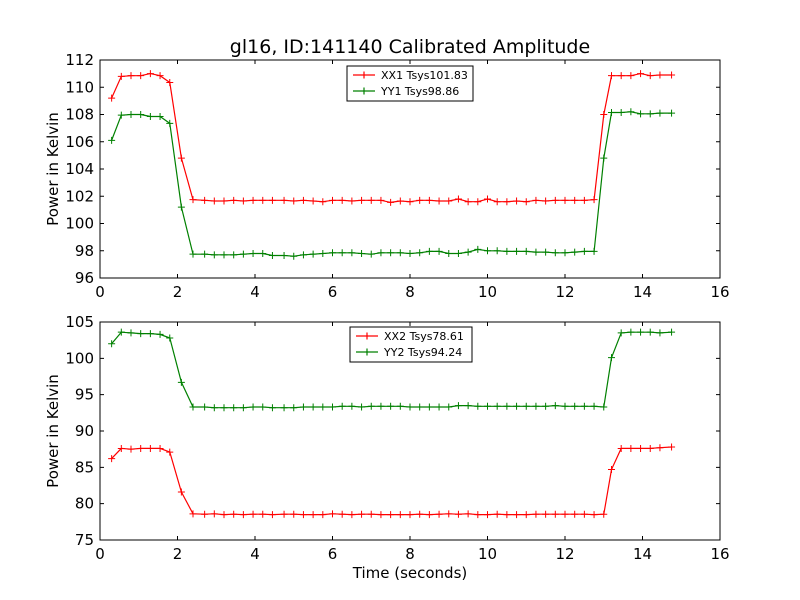 This screenshot has width=800, height=600. Describe the element at coordinates (100, 554) in the screenshot. I see `x-tick-label-1-0: 0` at that location.